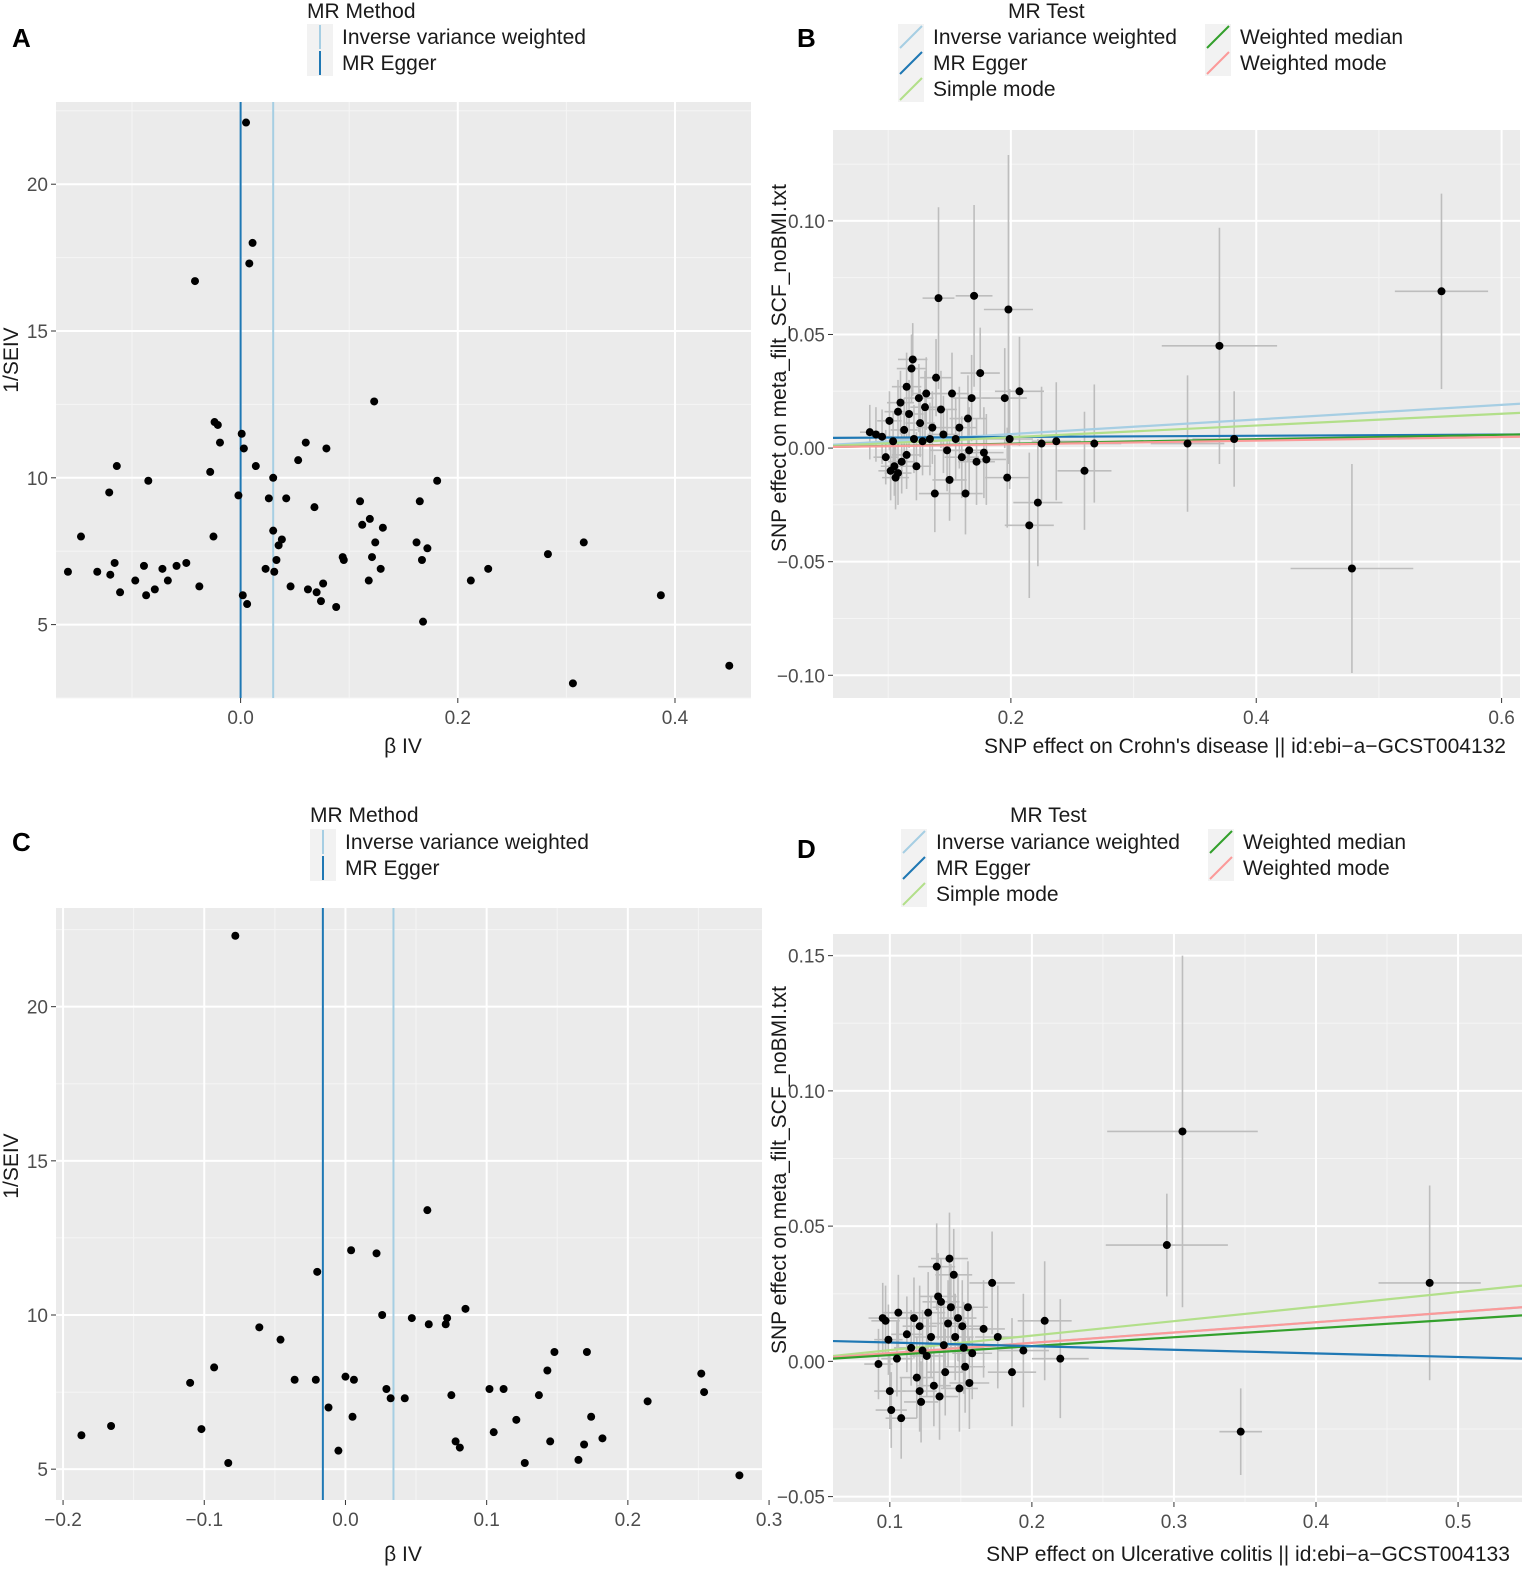  What do you see at coordinates (1176, 429) in the screenshot?
I see `regression-line-simple-mode` at bounding box center [1176, 429].